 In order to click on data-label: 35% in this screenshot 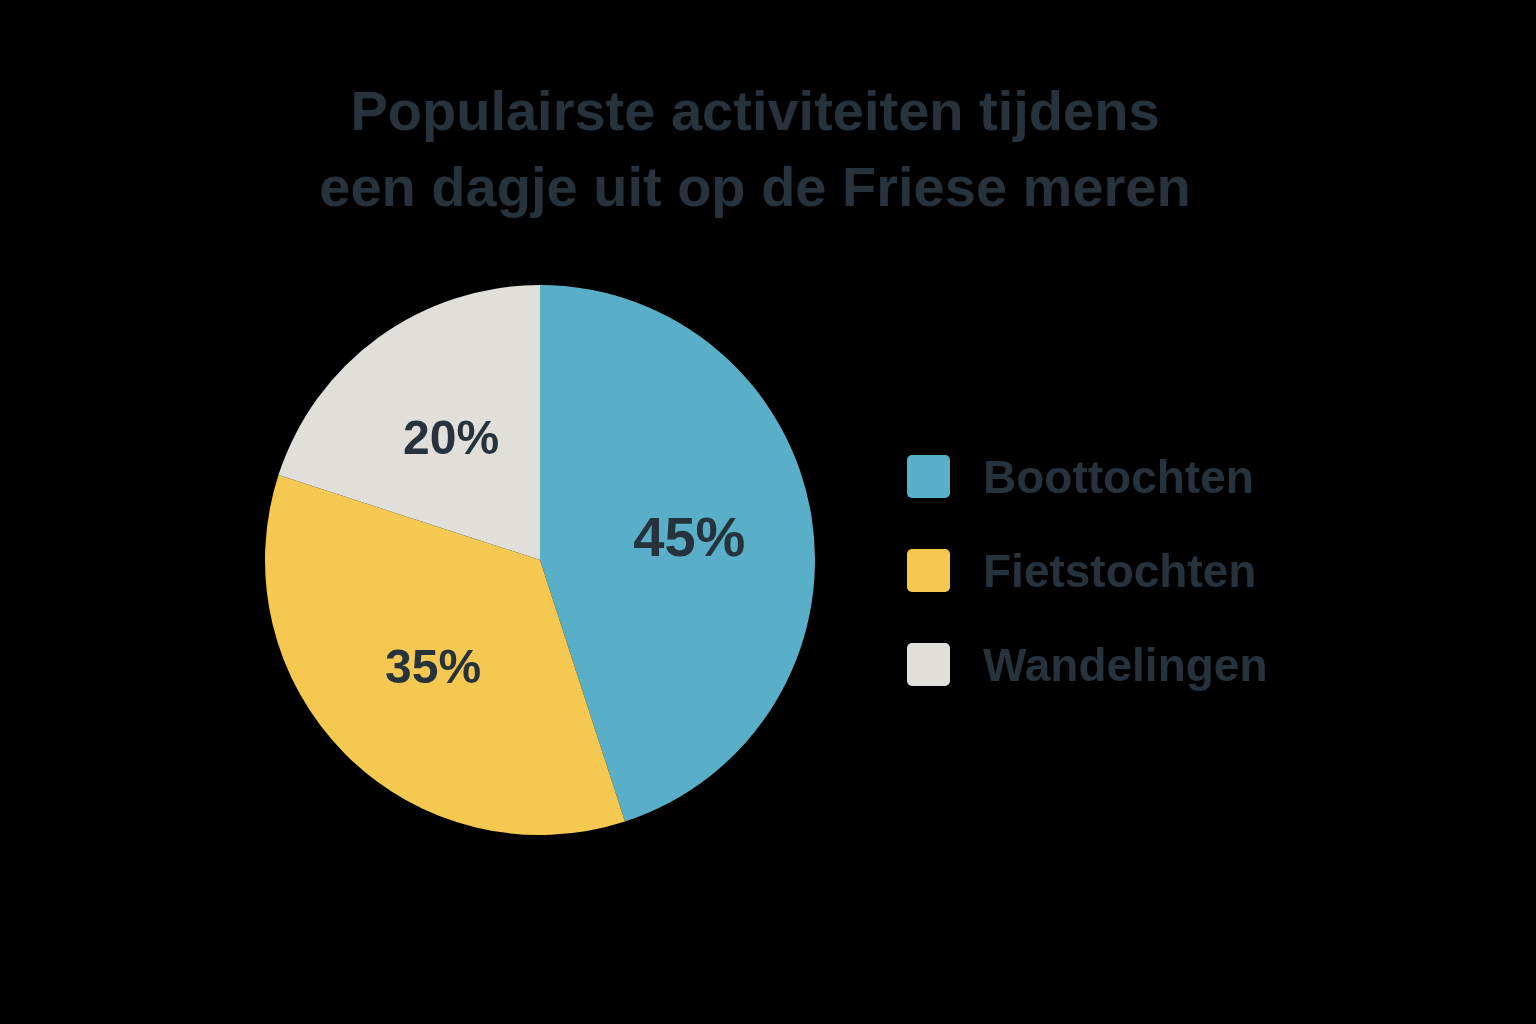, I will do `click(433, 667)`.